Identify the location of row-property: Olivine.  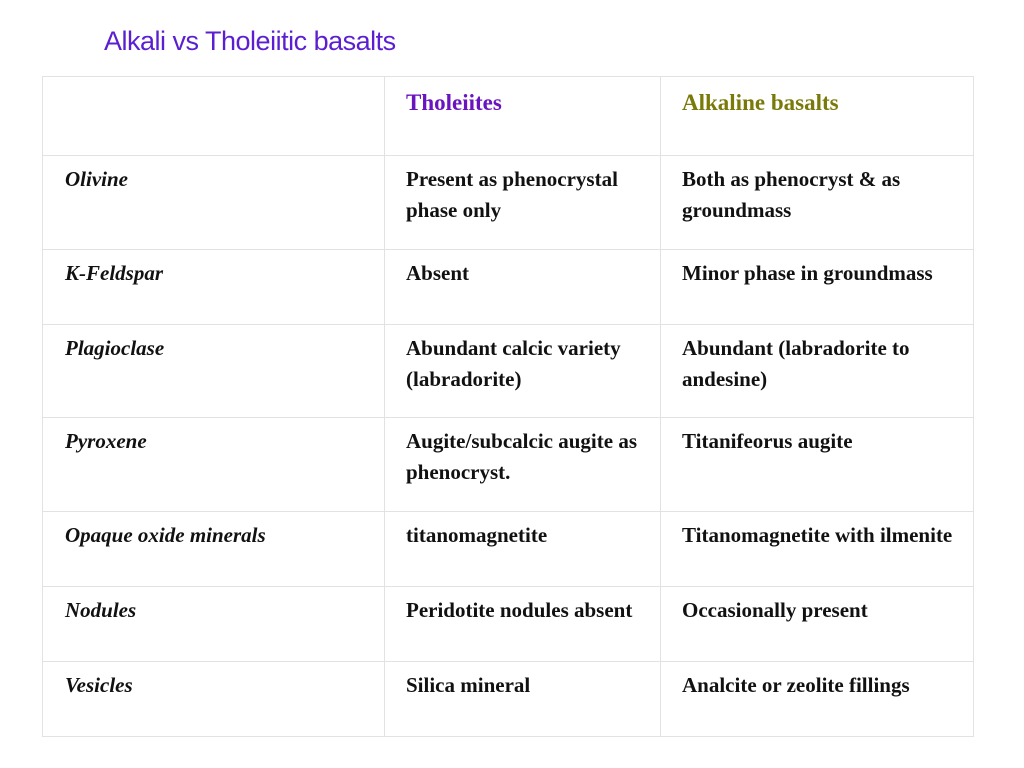
(213, 202).